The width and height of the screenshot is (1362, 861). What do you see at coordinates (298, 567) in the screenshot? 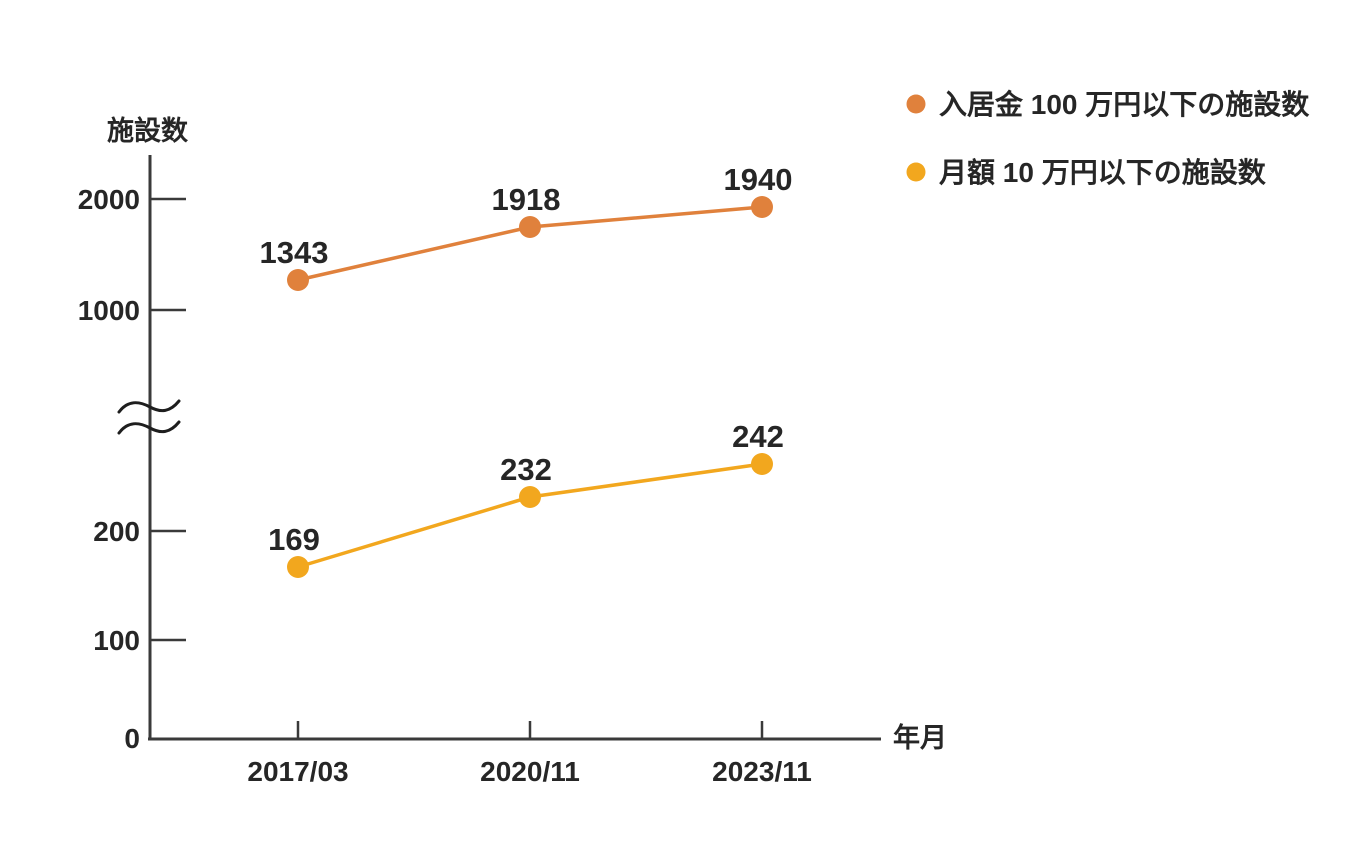
I see `data-point-series-2-2017/03` at bounding box center [298, 567].